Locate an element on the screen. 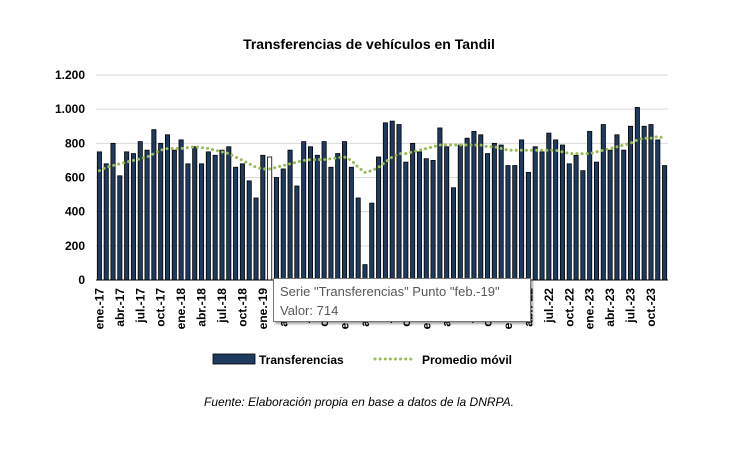 The height and width of the screenshot is (453, 738). y-tick-label: 1.200 is located at coordinates (70, 75).